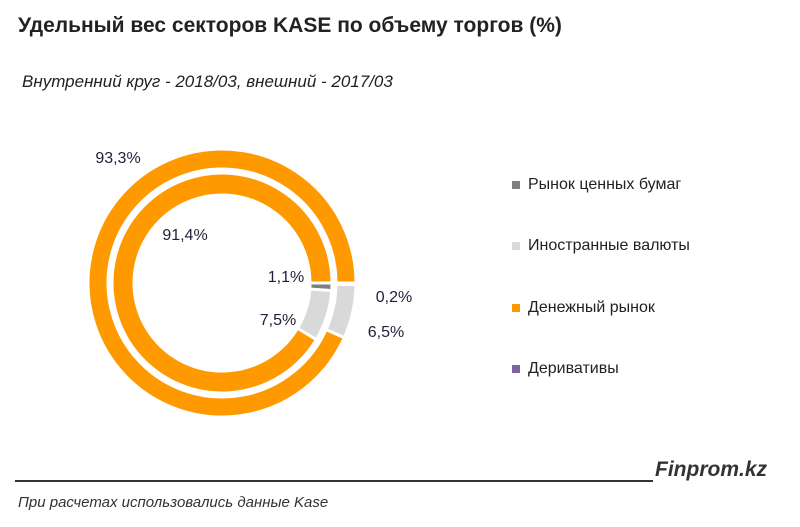  I want to click on outer-data-label-1: 6,5%, so click(386, 332).